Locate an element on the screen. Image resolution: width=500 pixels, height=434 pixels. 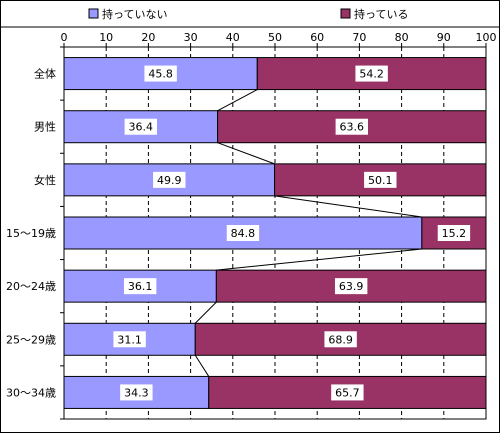
legend-item-2: 持っている is located at coordinates (374, 14).